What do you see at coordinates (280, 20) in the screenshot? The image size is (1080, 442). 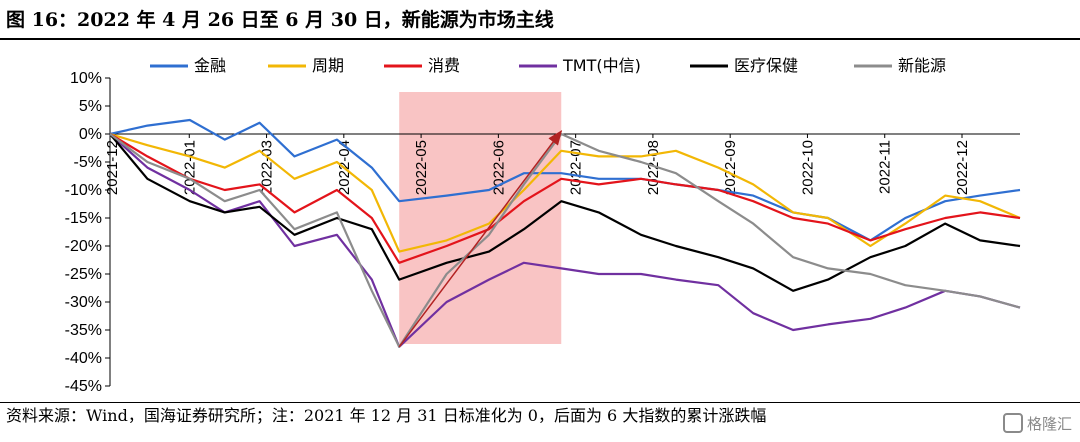 I see `page-title: 图 16：2022 年 4 月 26 日至 6 月 30 日，新能源为市场主线` at bounding box center [280, 20].